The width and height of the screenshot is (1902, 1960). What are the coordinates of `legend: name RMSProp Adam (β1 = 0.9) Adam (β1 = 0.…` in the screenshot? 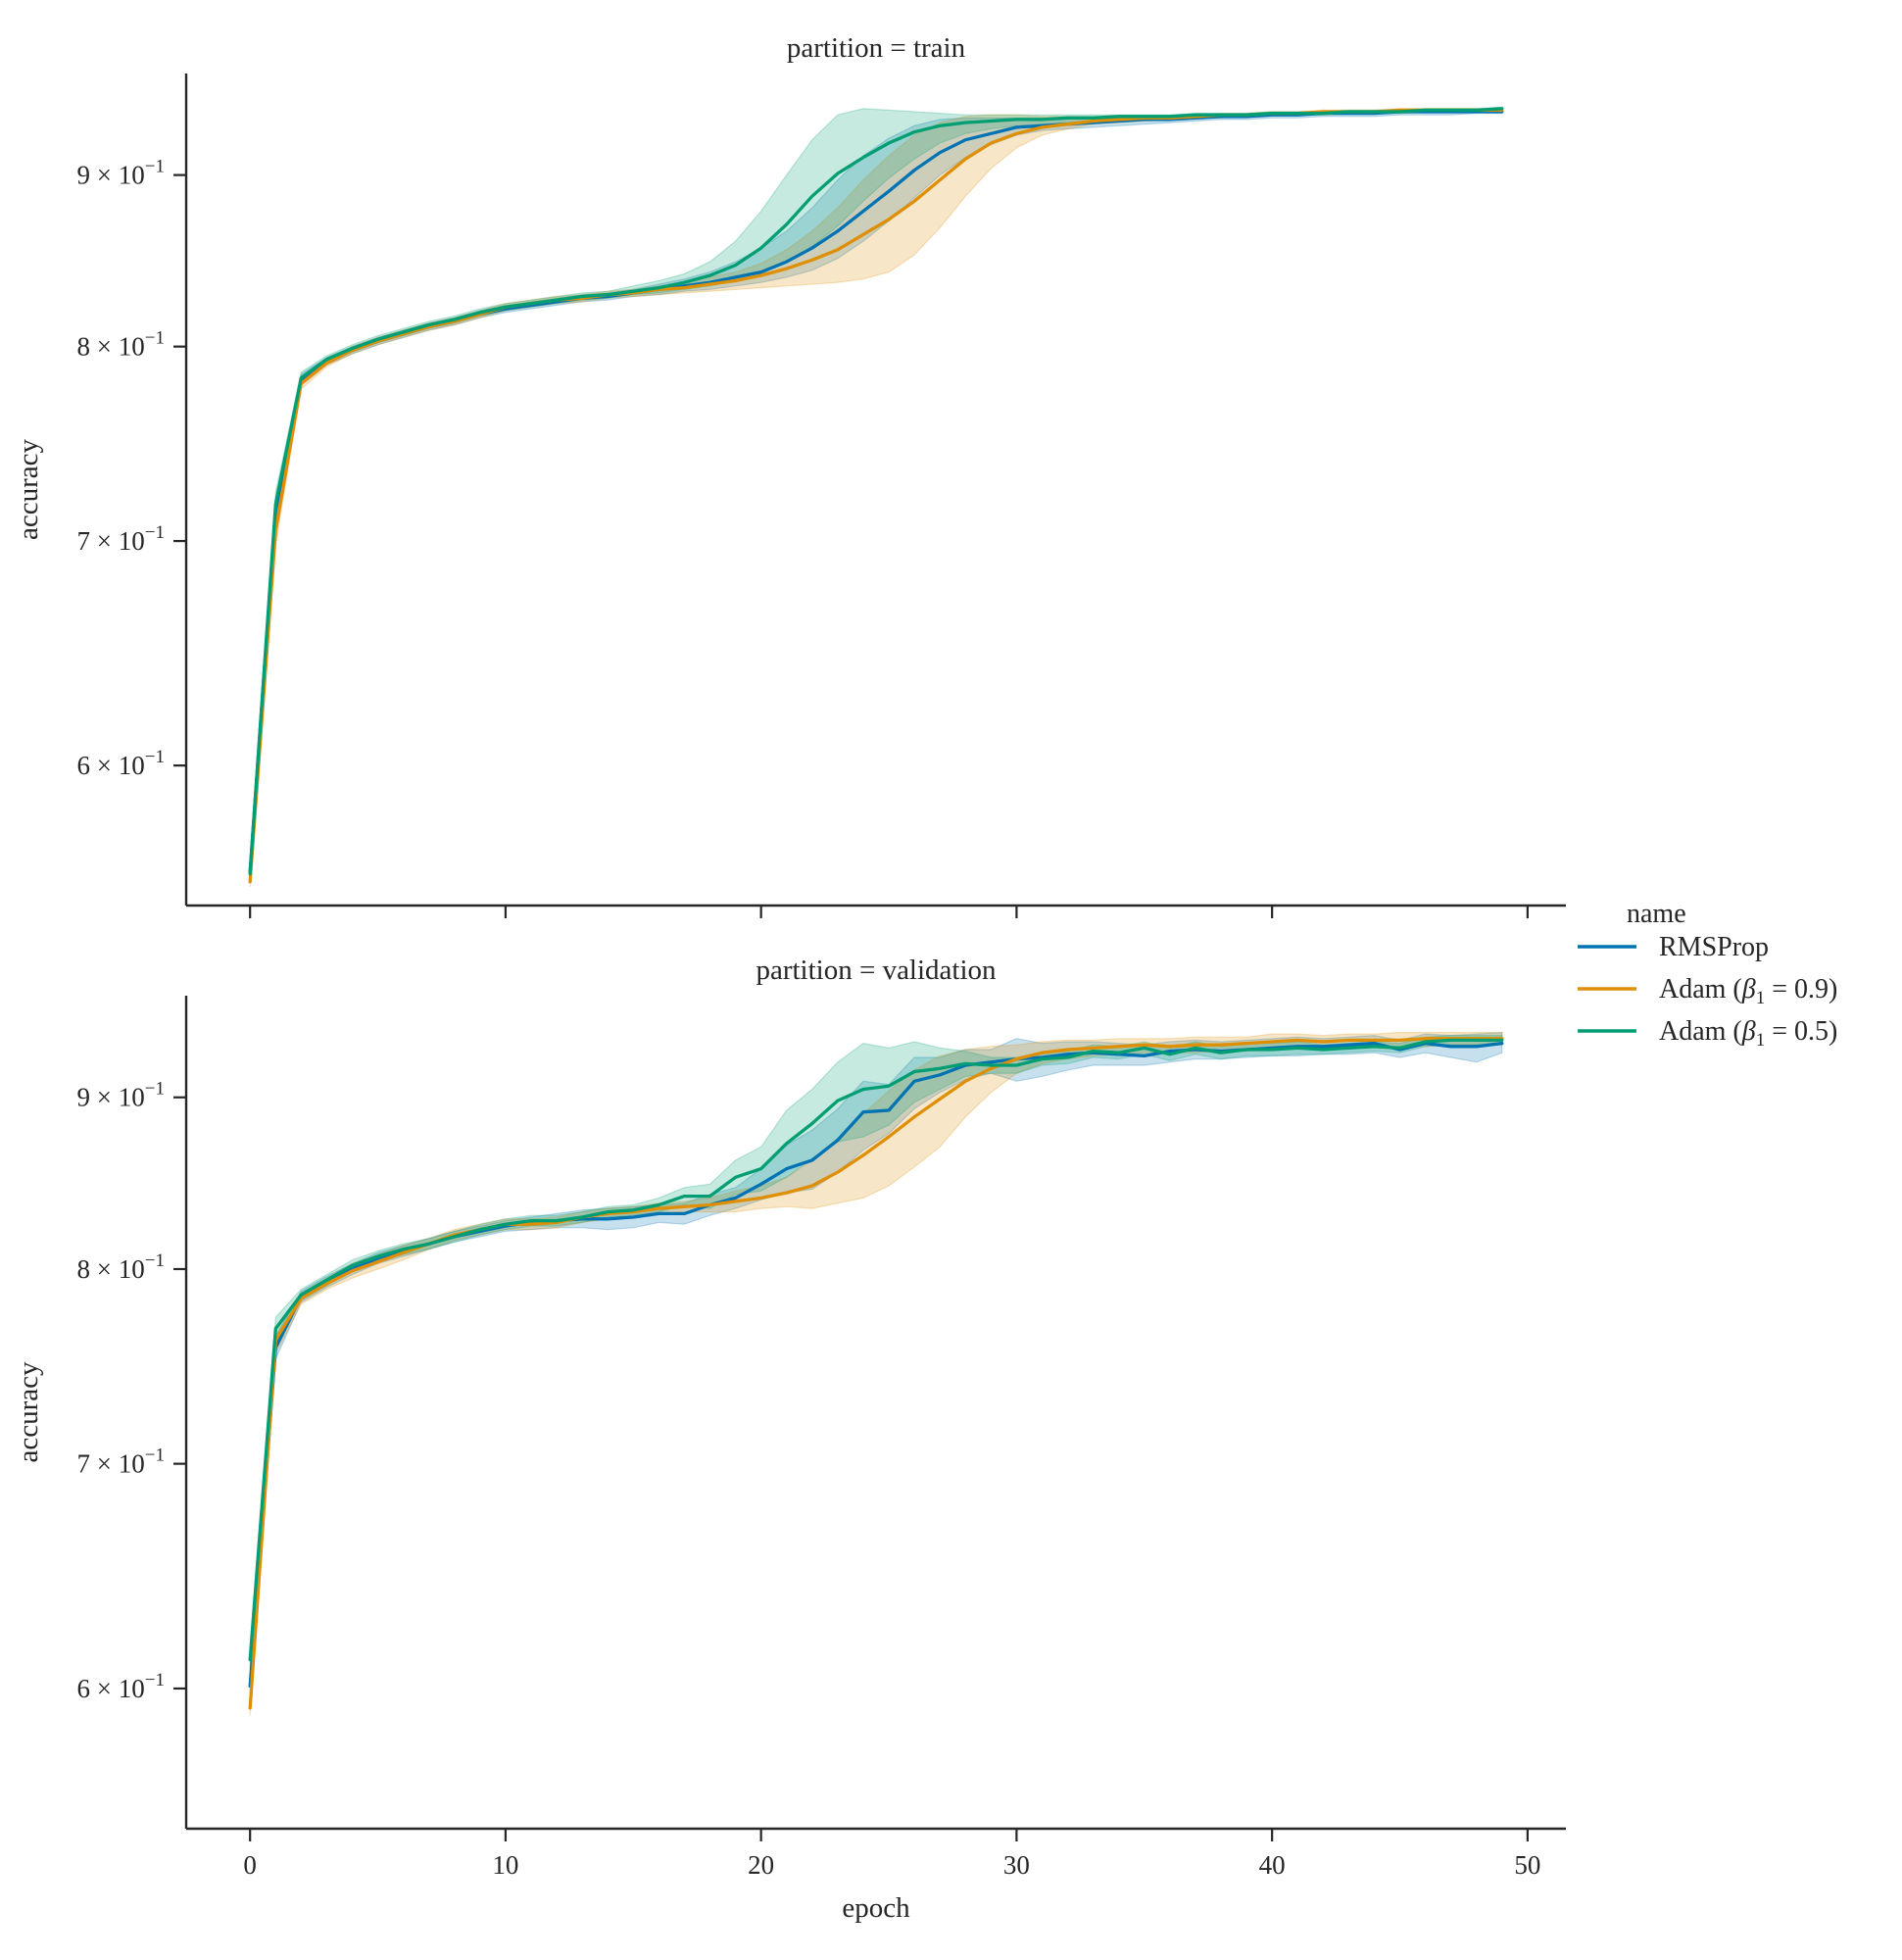 It's located at (1708, 975).